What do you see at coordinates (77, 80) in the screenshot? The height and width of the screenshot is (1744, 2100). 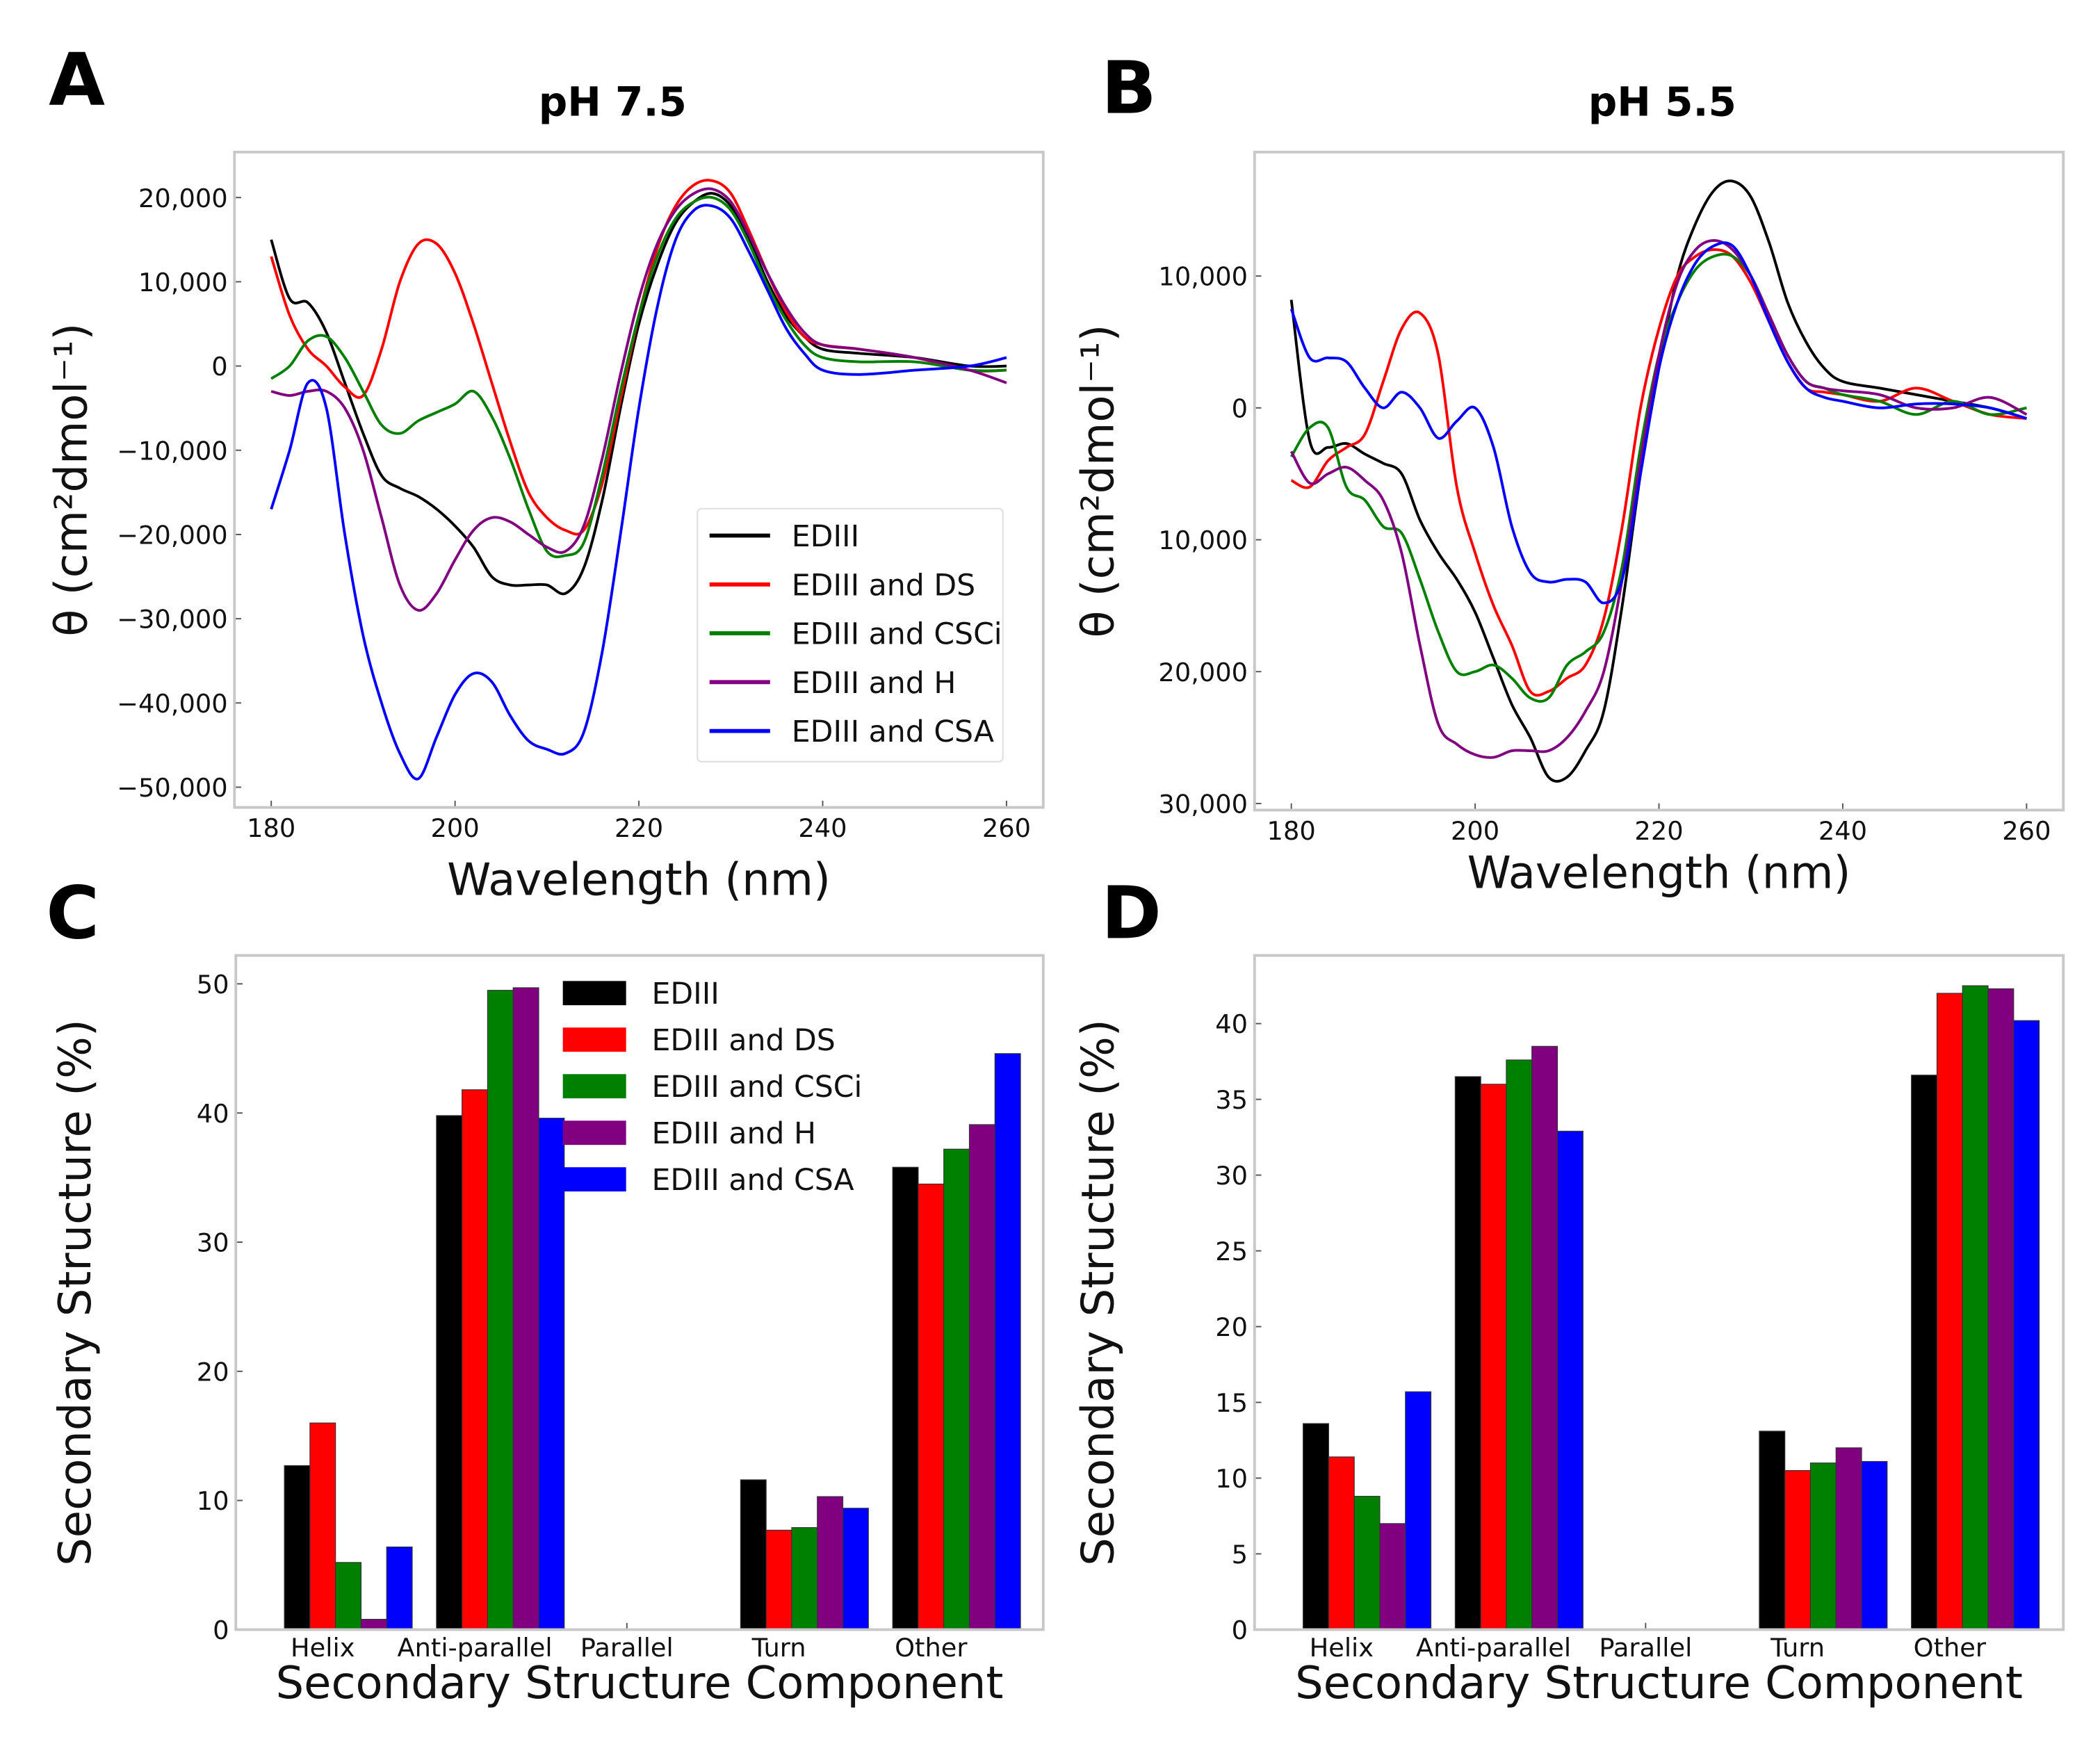 I see `panel-letter-a: A` at bounding box center [77, 80].